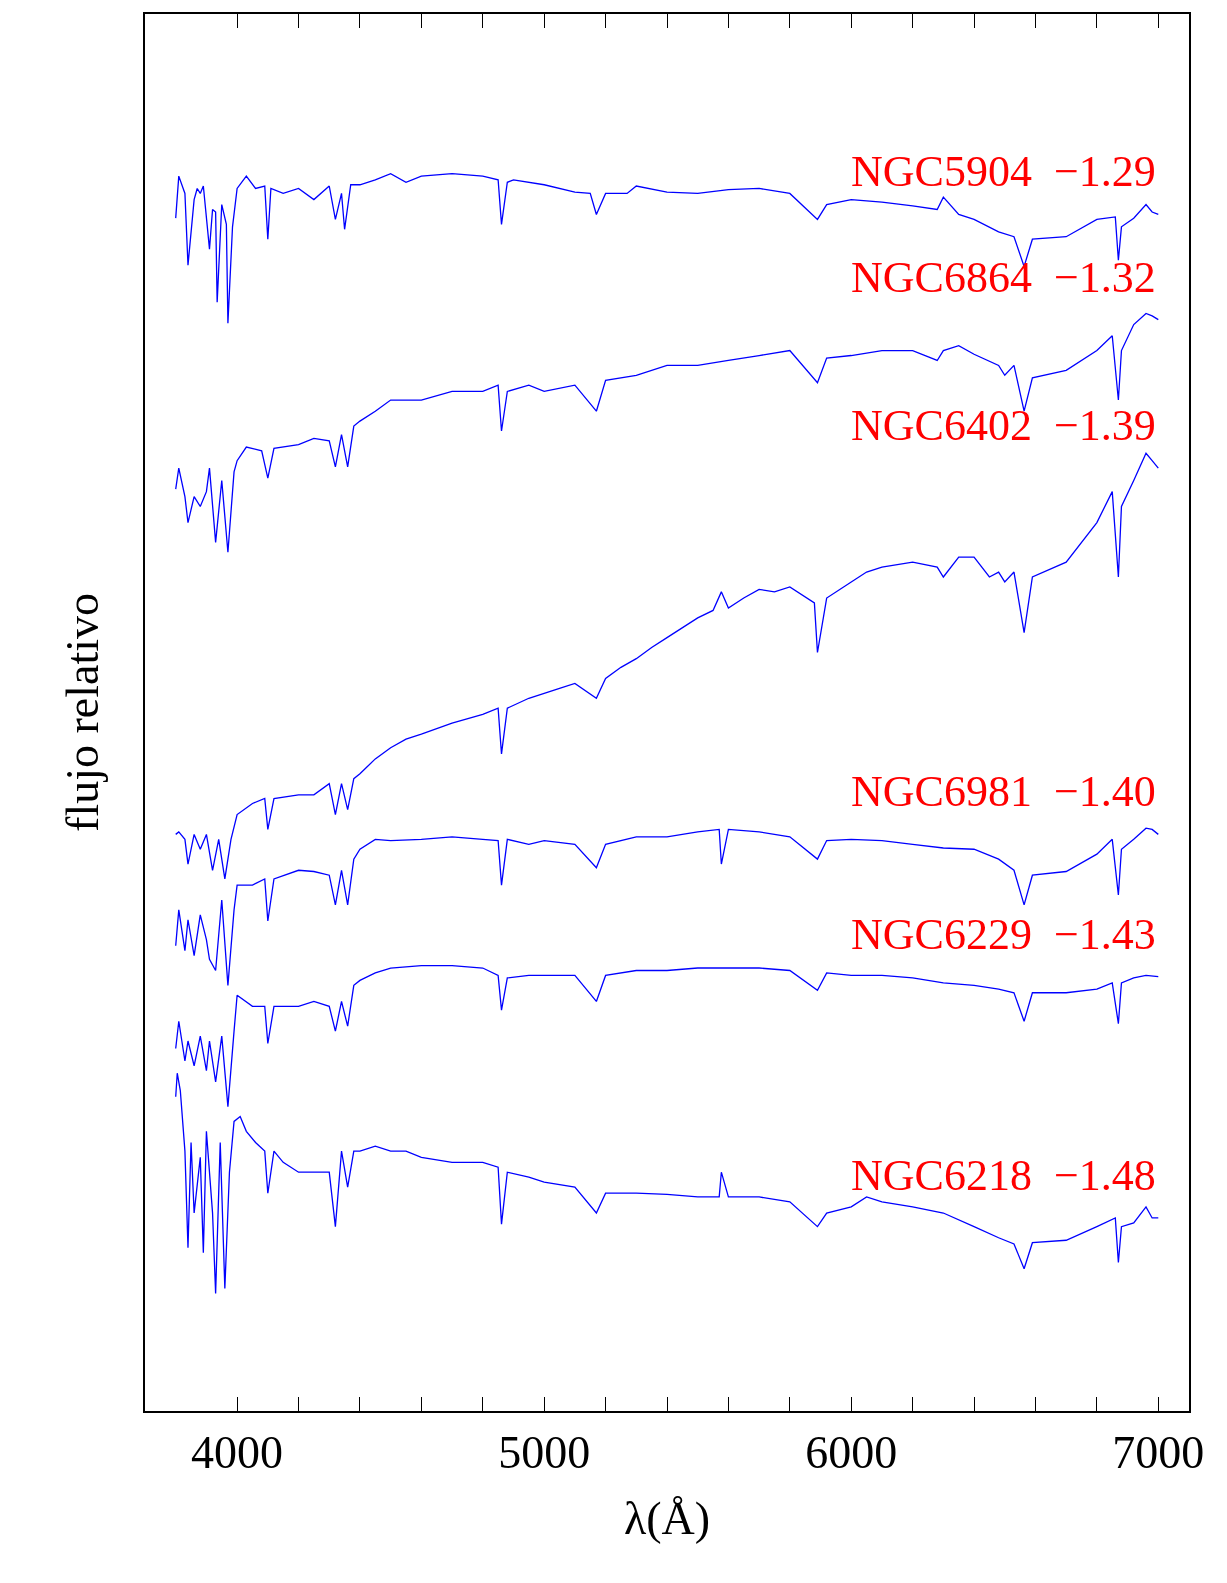 The image size is (1227, 1583). What do you see at coordinates (237, 1452) in the screenshot?
I see `x-tick-label: 4000` at bounding box center [237, 1452].